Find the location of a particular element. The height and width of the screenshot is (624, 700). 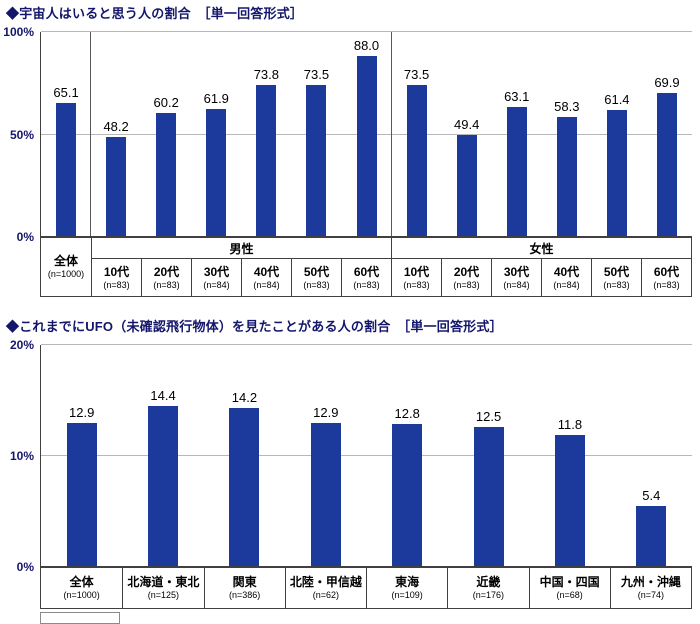

sample-size: (n=386) is located at coordinates (244, 595).